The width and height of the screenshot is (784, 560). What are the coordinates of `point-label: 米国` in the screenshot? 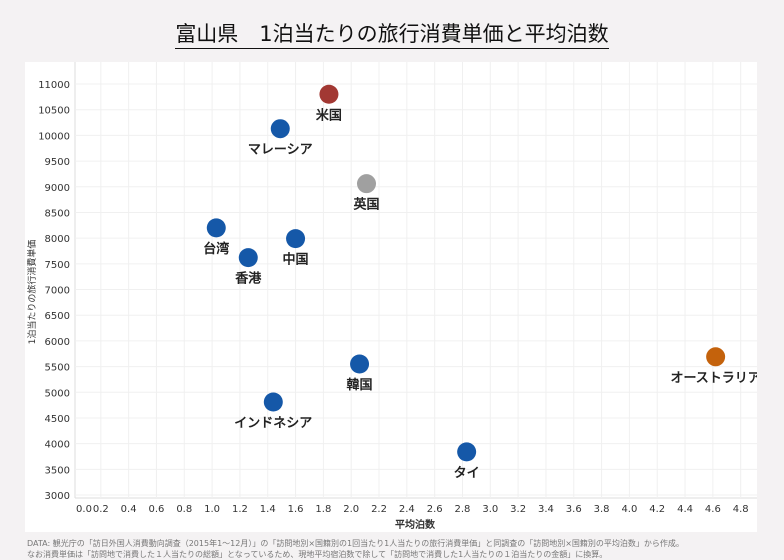 It's located at (329, 115).